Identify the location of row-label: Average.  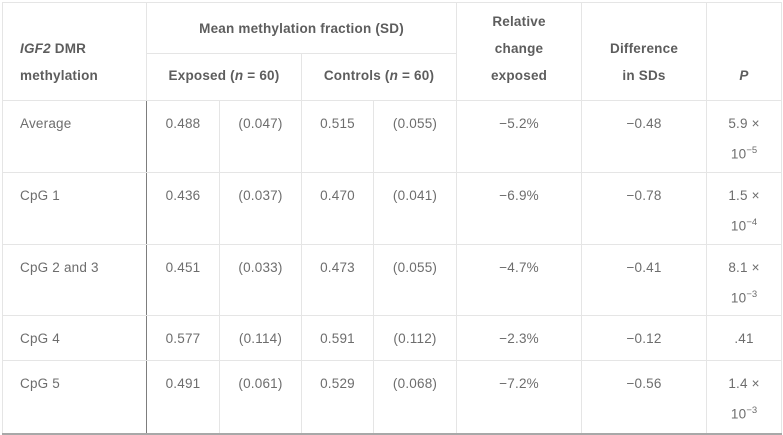
(74, 136).